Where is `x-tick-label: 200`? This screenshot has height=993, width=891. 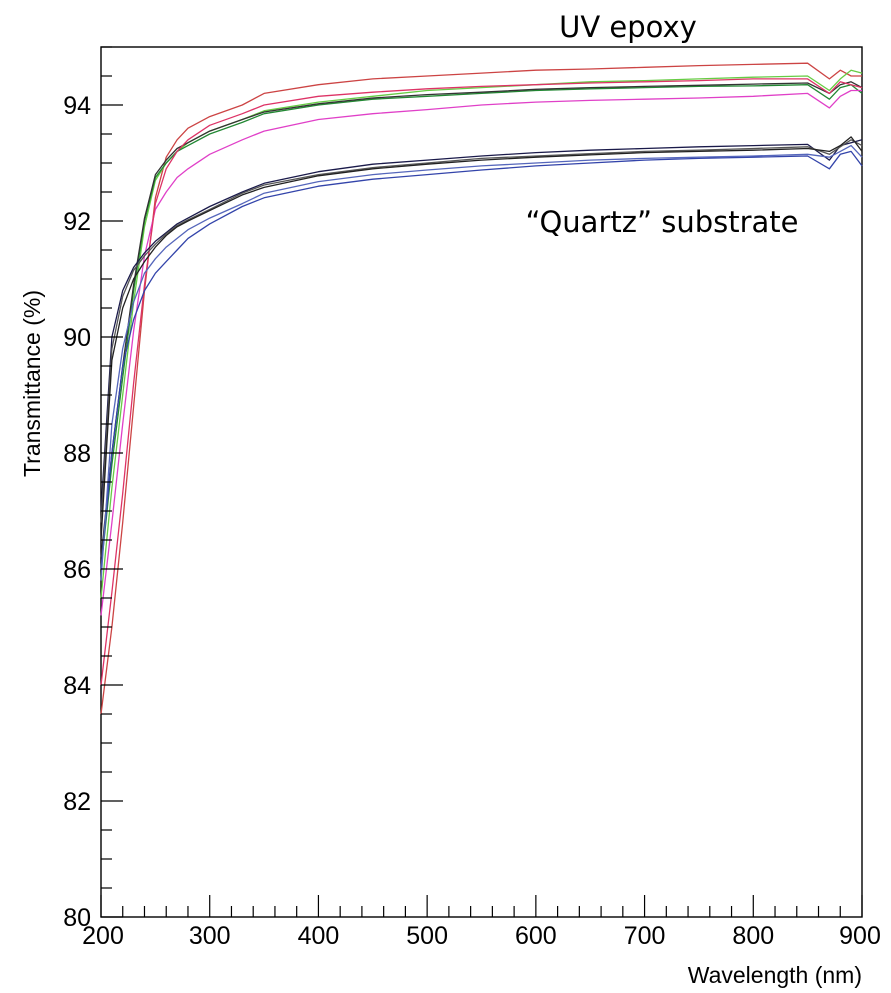 x-tick-label: 200 is located at coordinates (103, 936).